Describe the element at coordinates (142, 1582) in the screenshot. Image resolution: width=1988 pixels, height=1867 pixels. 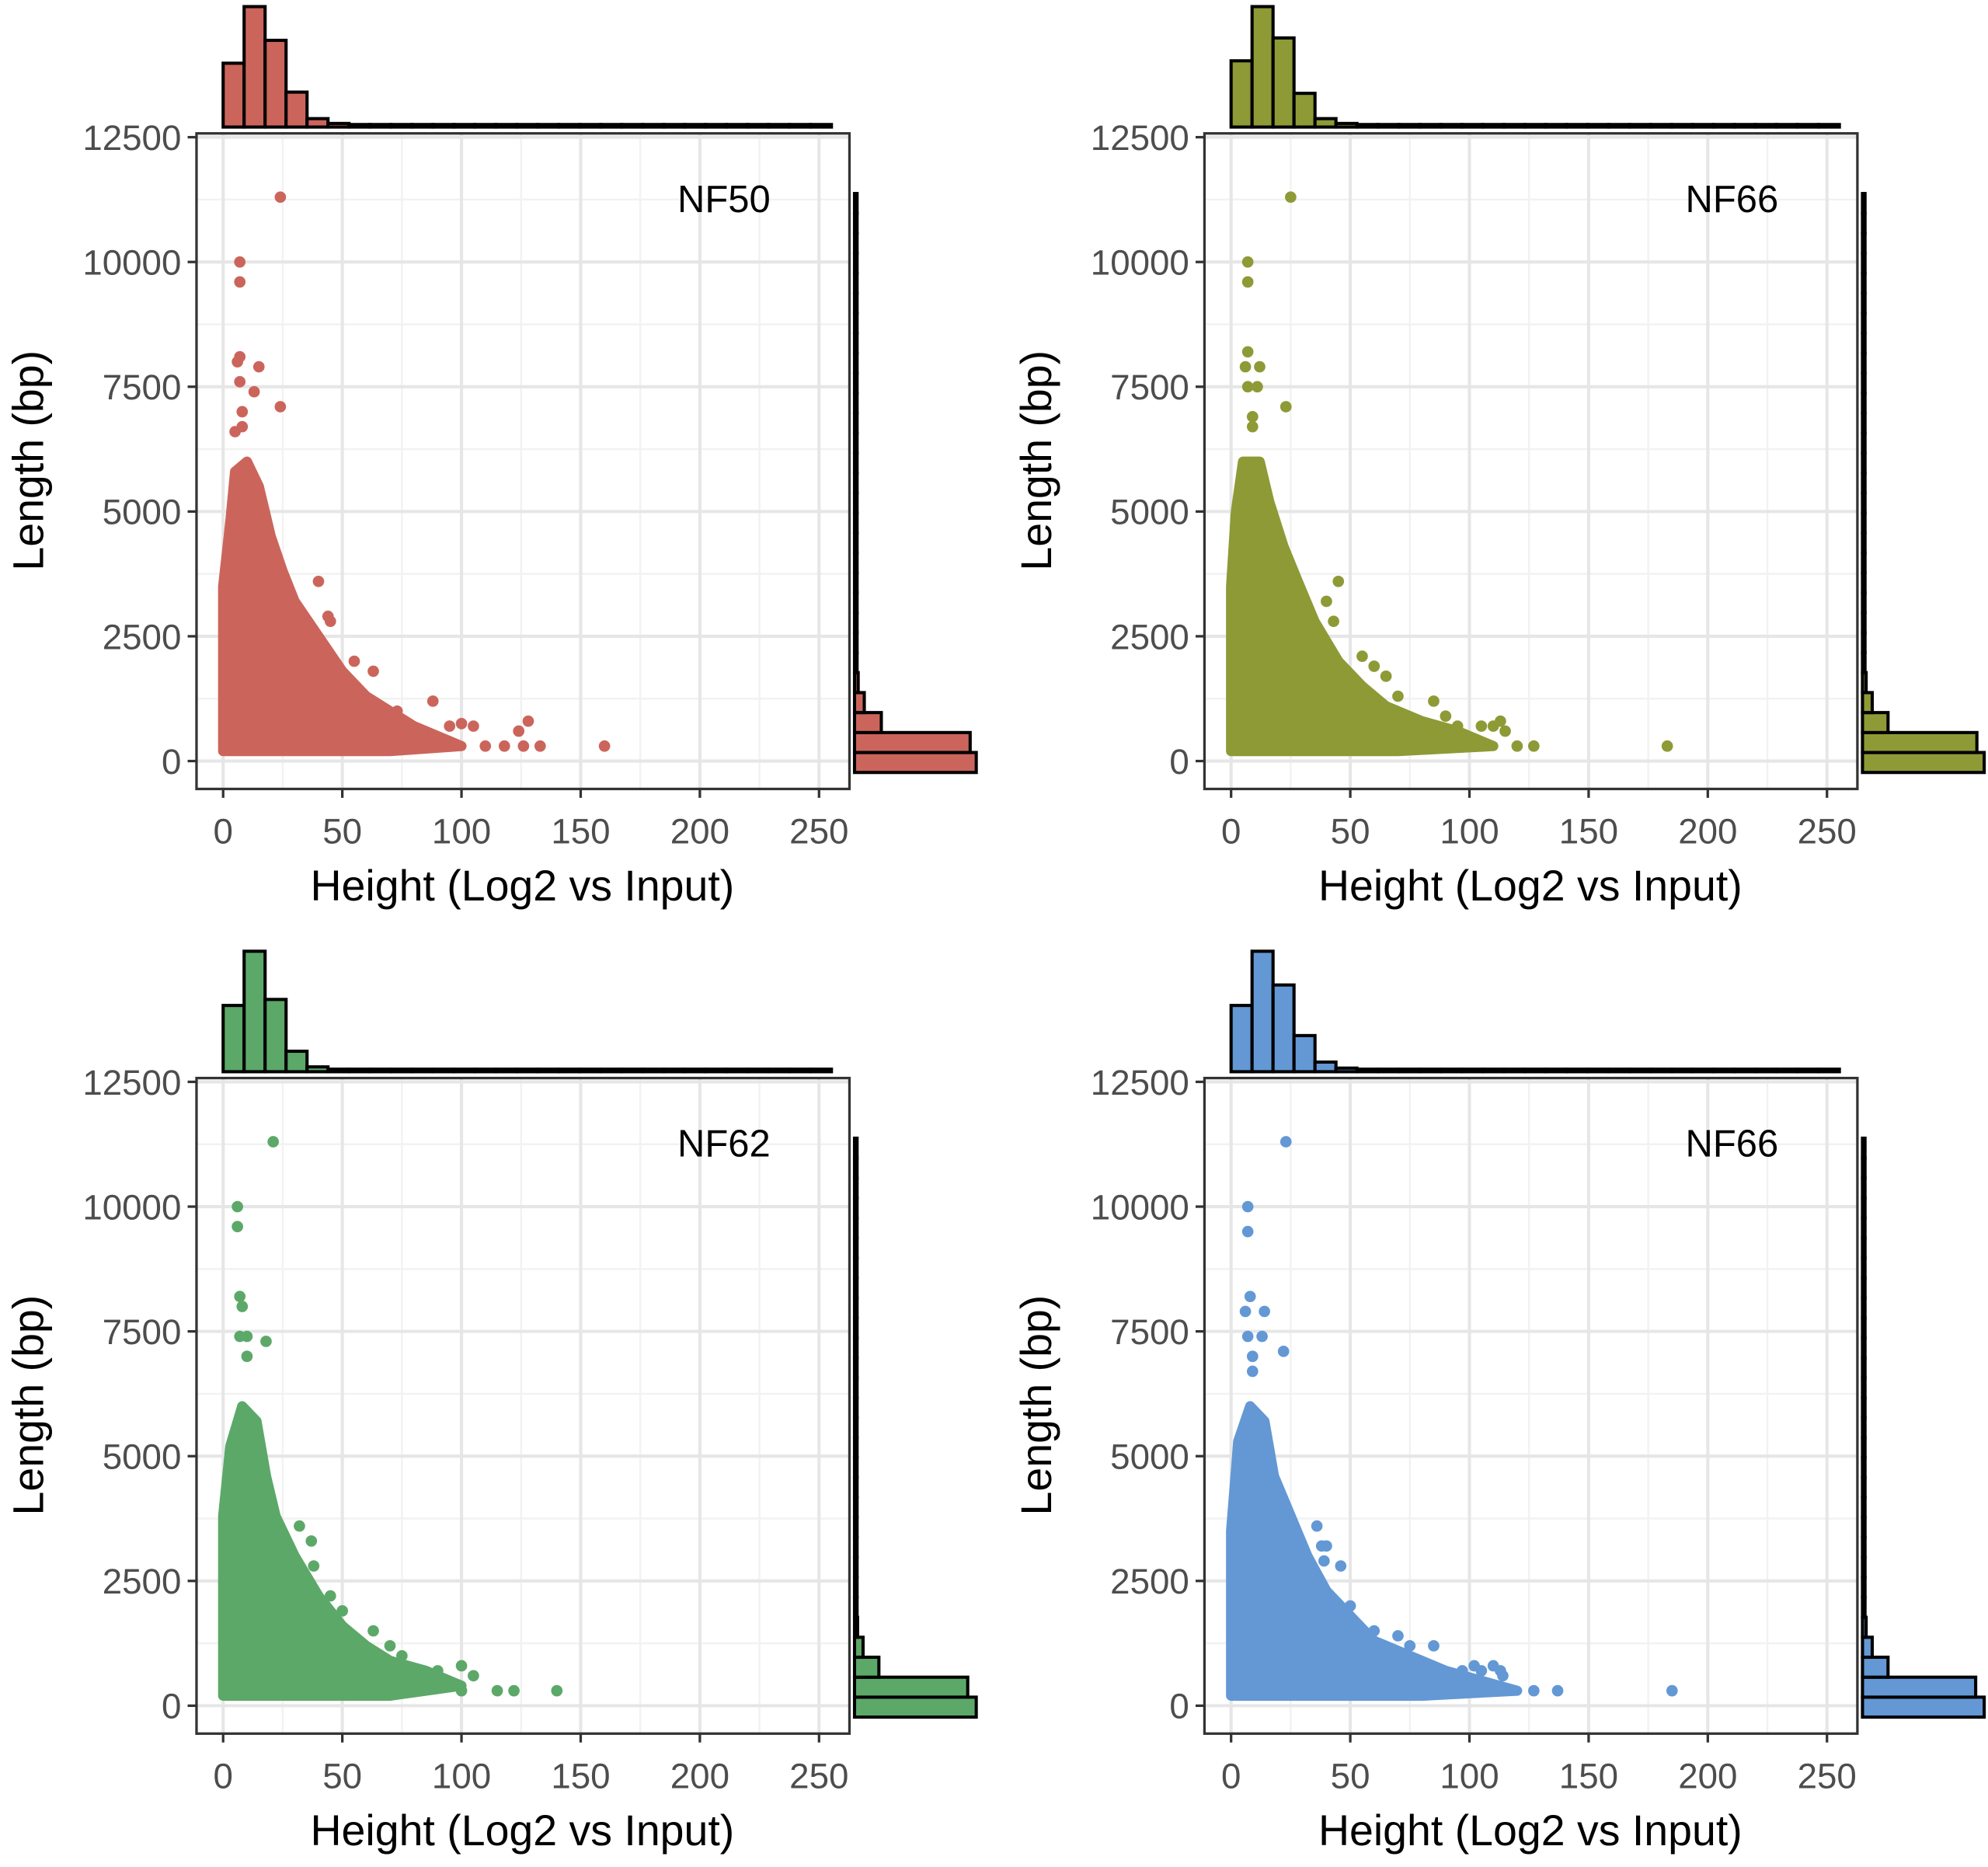
I see `y-tick-label: 2500` at that location.